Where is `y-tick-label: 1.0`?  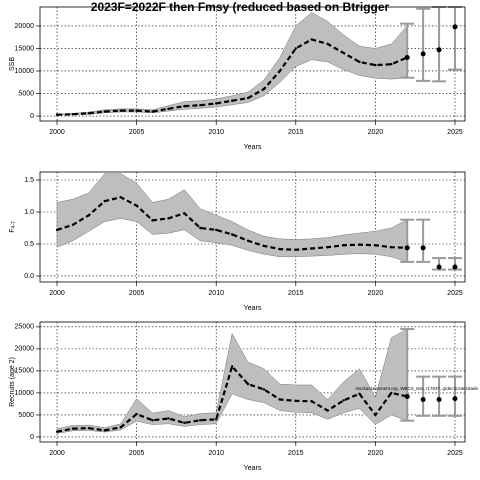
y-tick-label: 1.0 is located at coordinates (29, 212).